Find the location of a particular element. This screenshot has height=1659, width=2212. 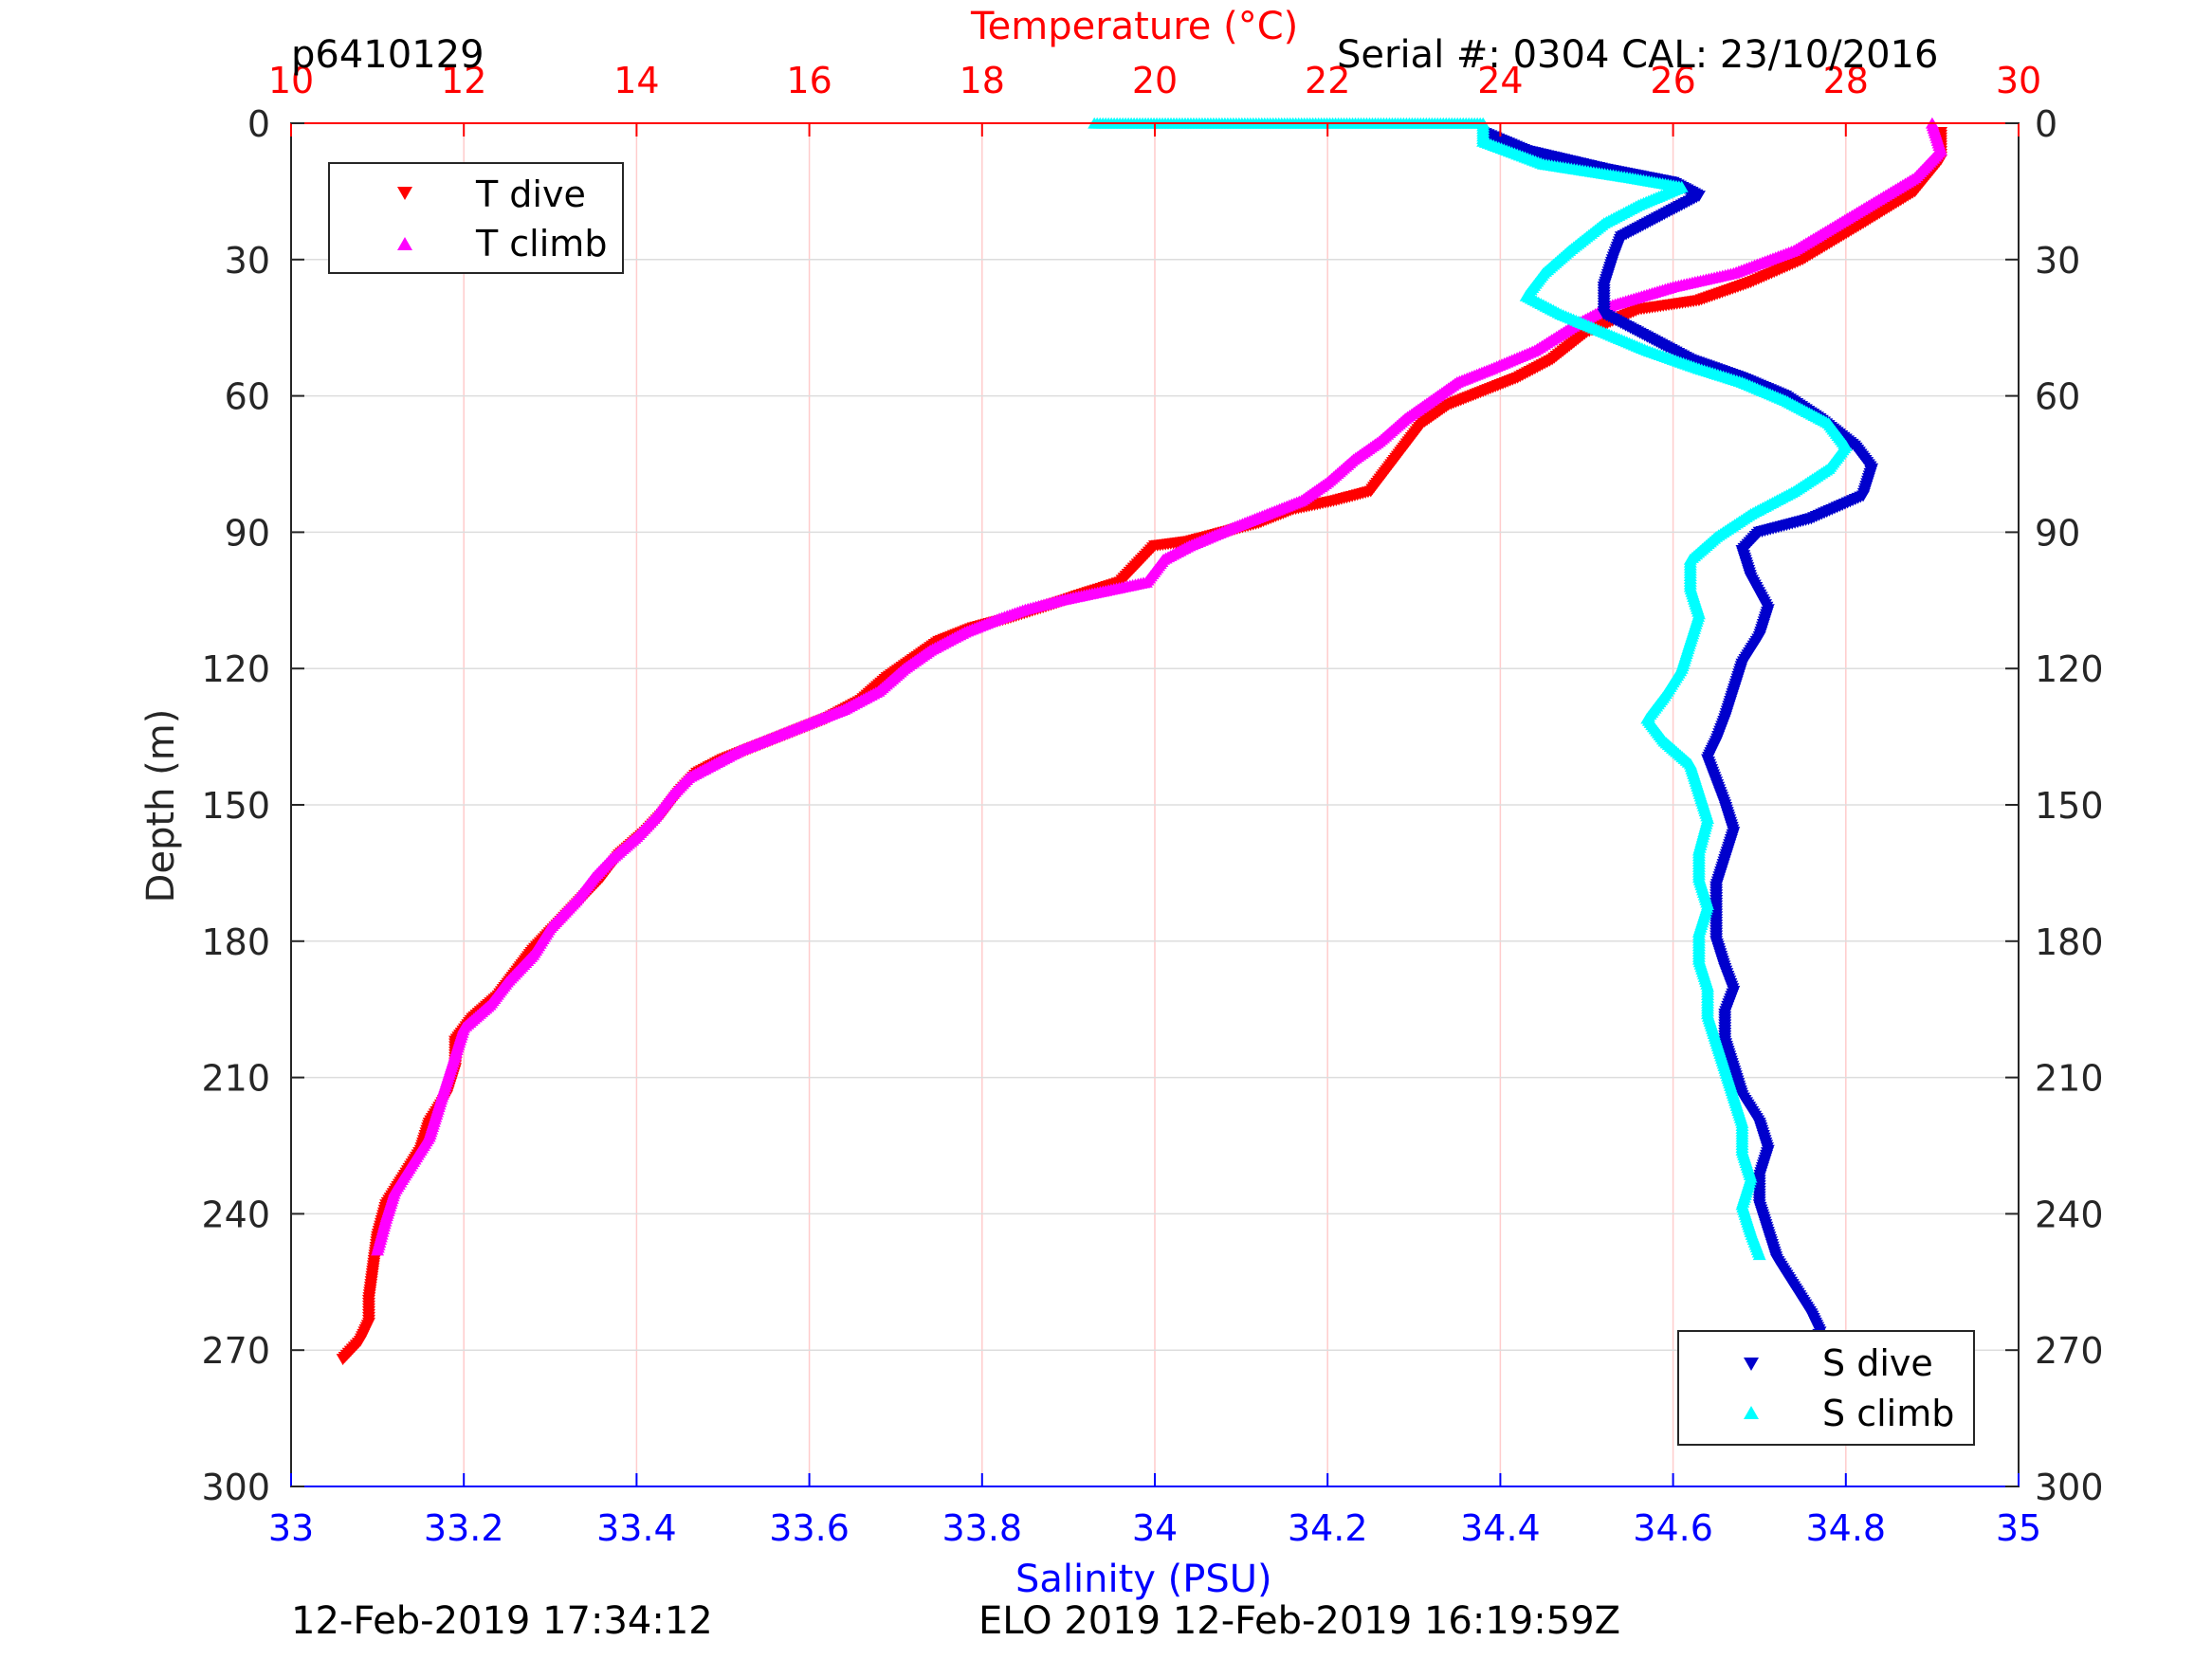

temperature-tick-label: 14 is located at coordinates (636, 80).